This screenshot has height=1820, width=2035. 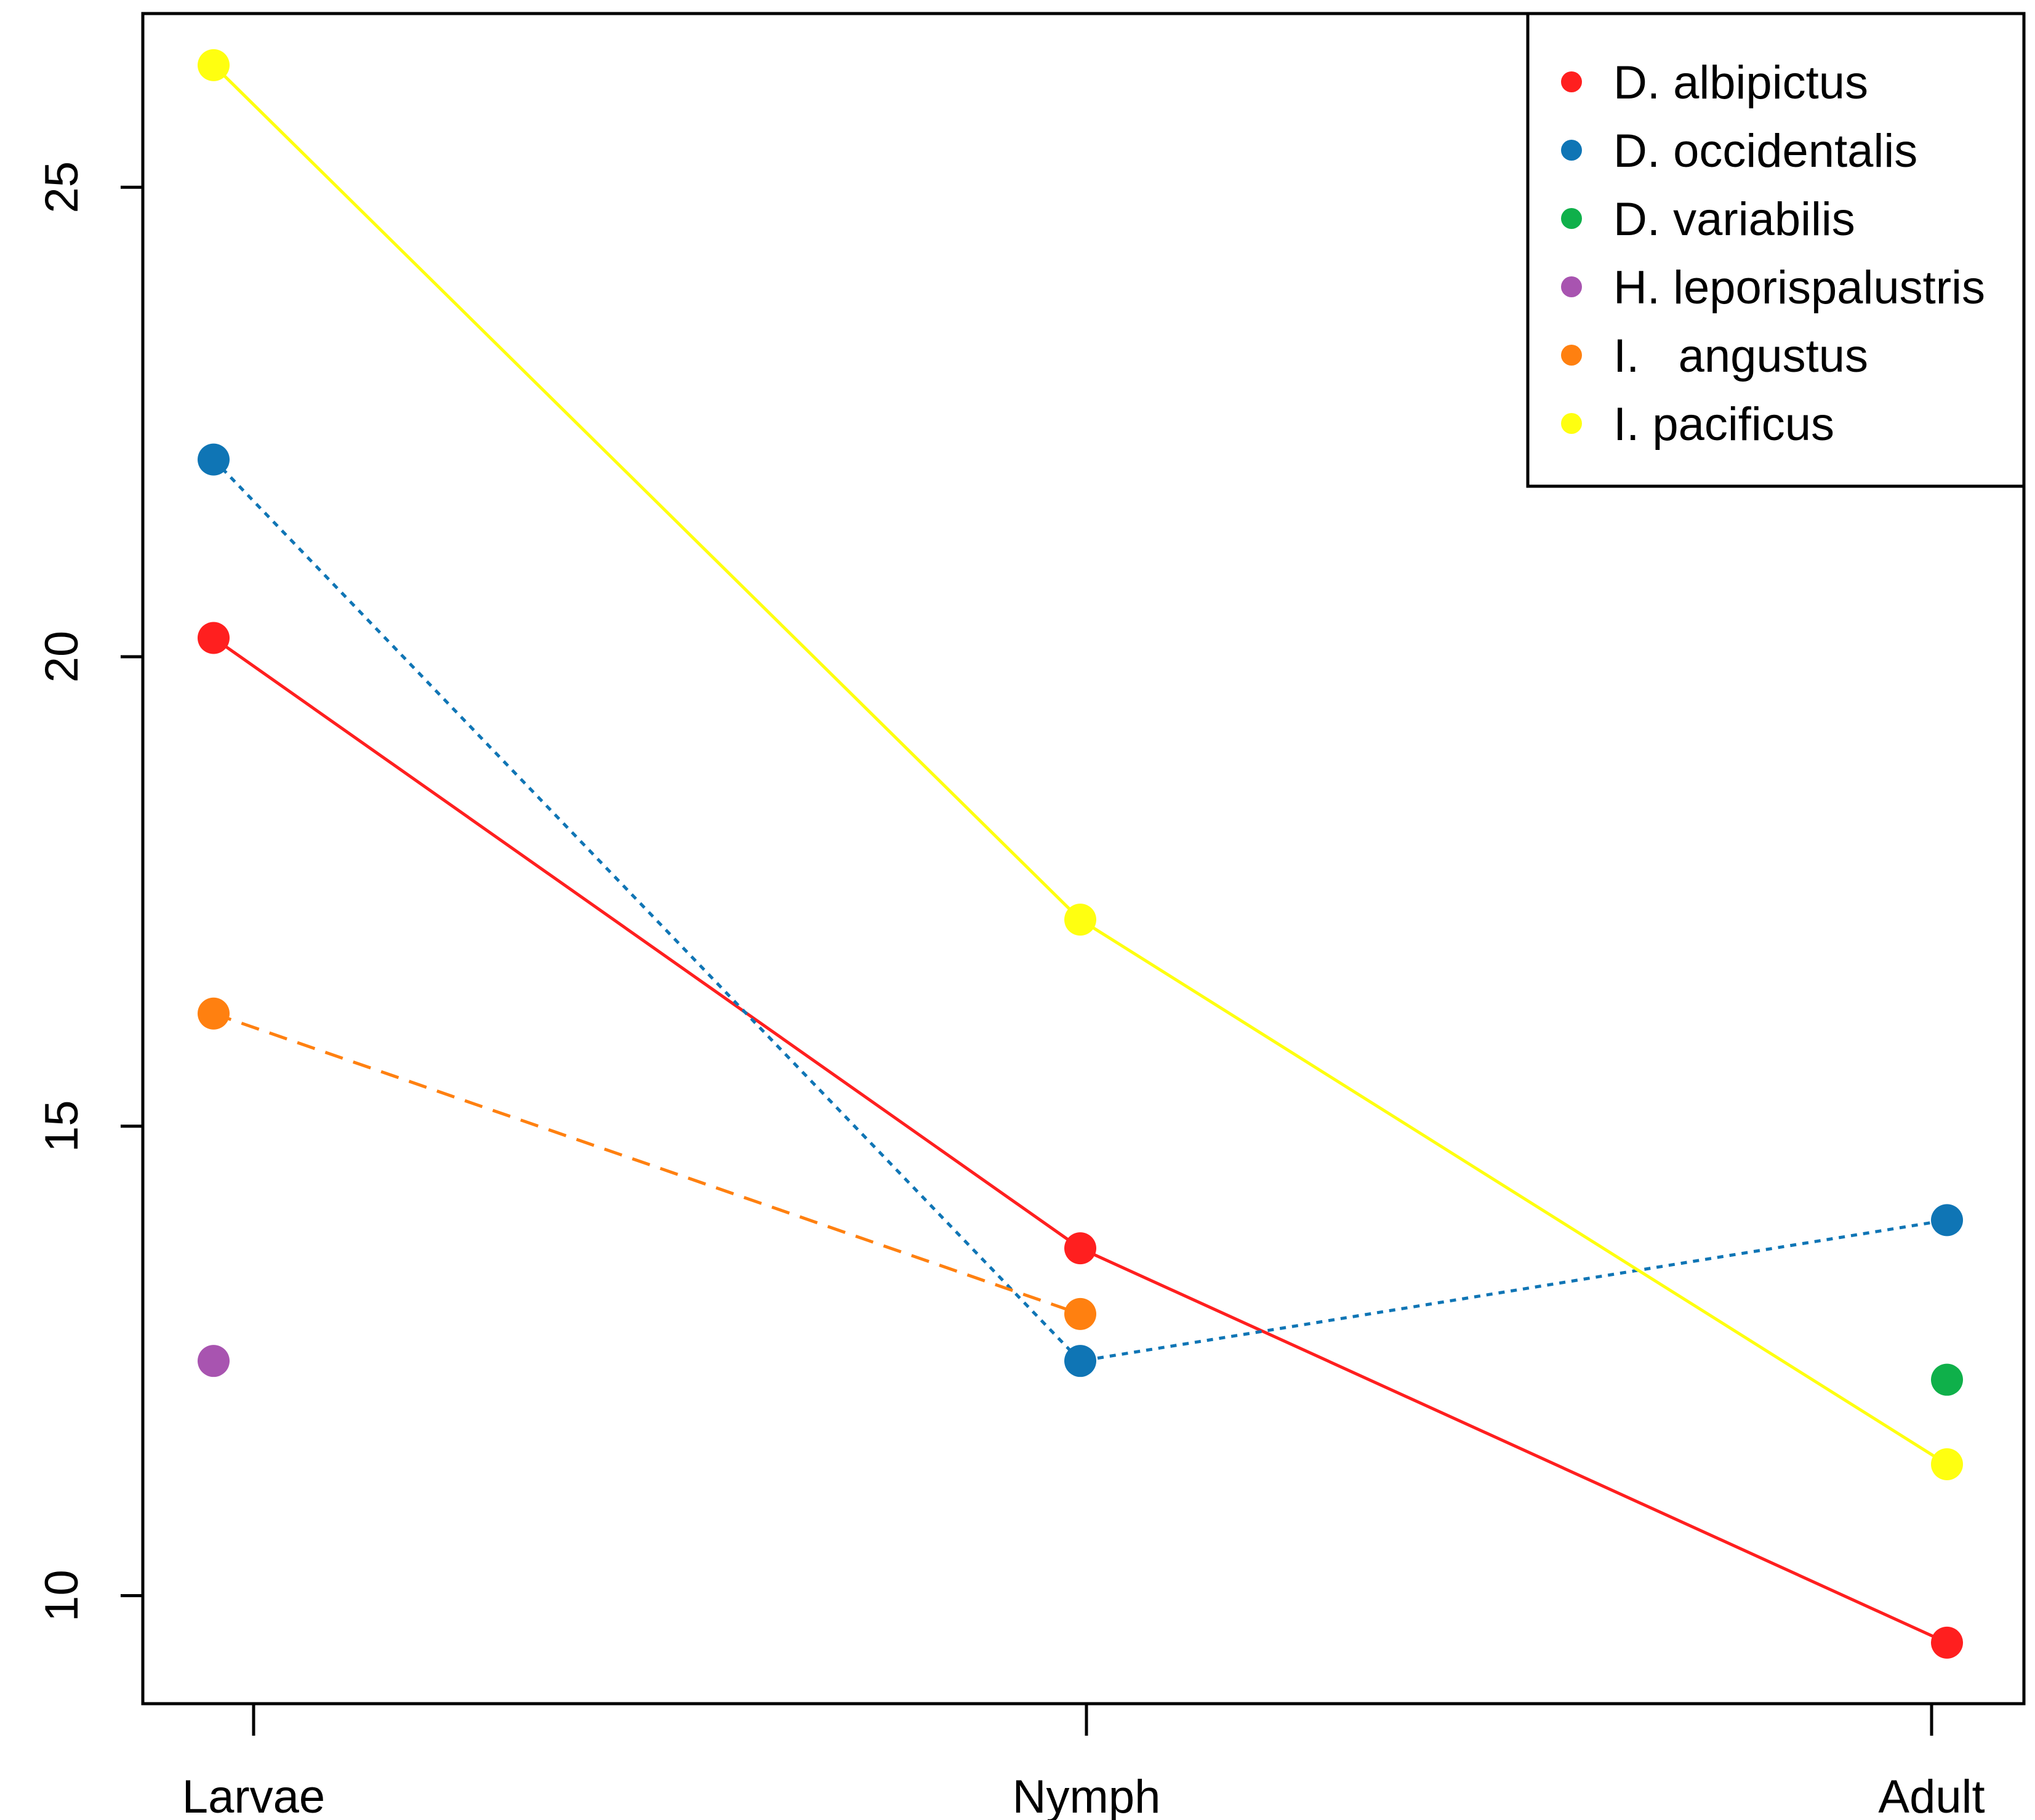 I want to click on legend-marker-h-leporispalustris, so click(x=1571, y=286).